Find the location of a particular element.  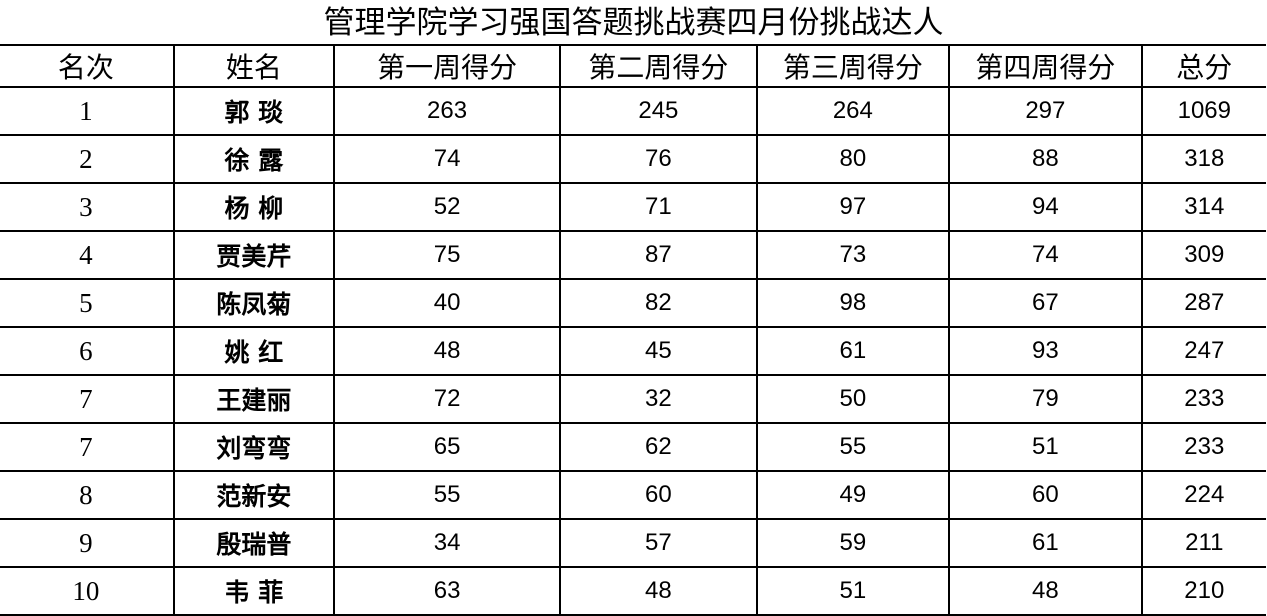

cell-week4: 74 is located at coordinates (1045, 255).